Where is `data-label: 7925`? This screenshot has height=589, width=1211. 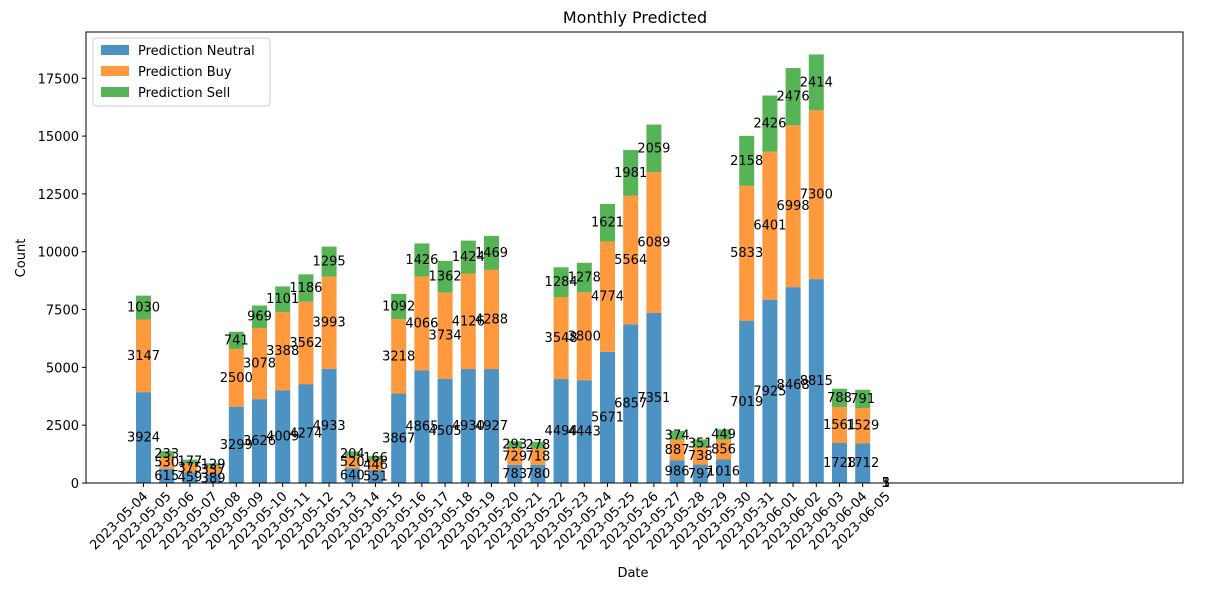
data-label: 7925 is located at coordinates (769, 391).